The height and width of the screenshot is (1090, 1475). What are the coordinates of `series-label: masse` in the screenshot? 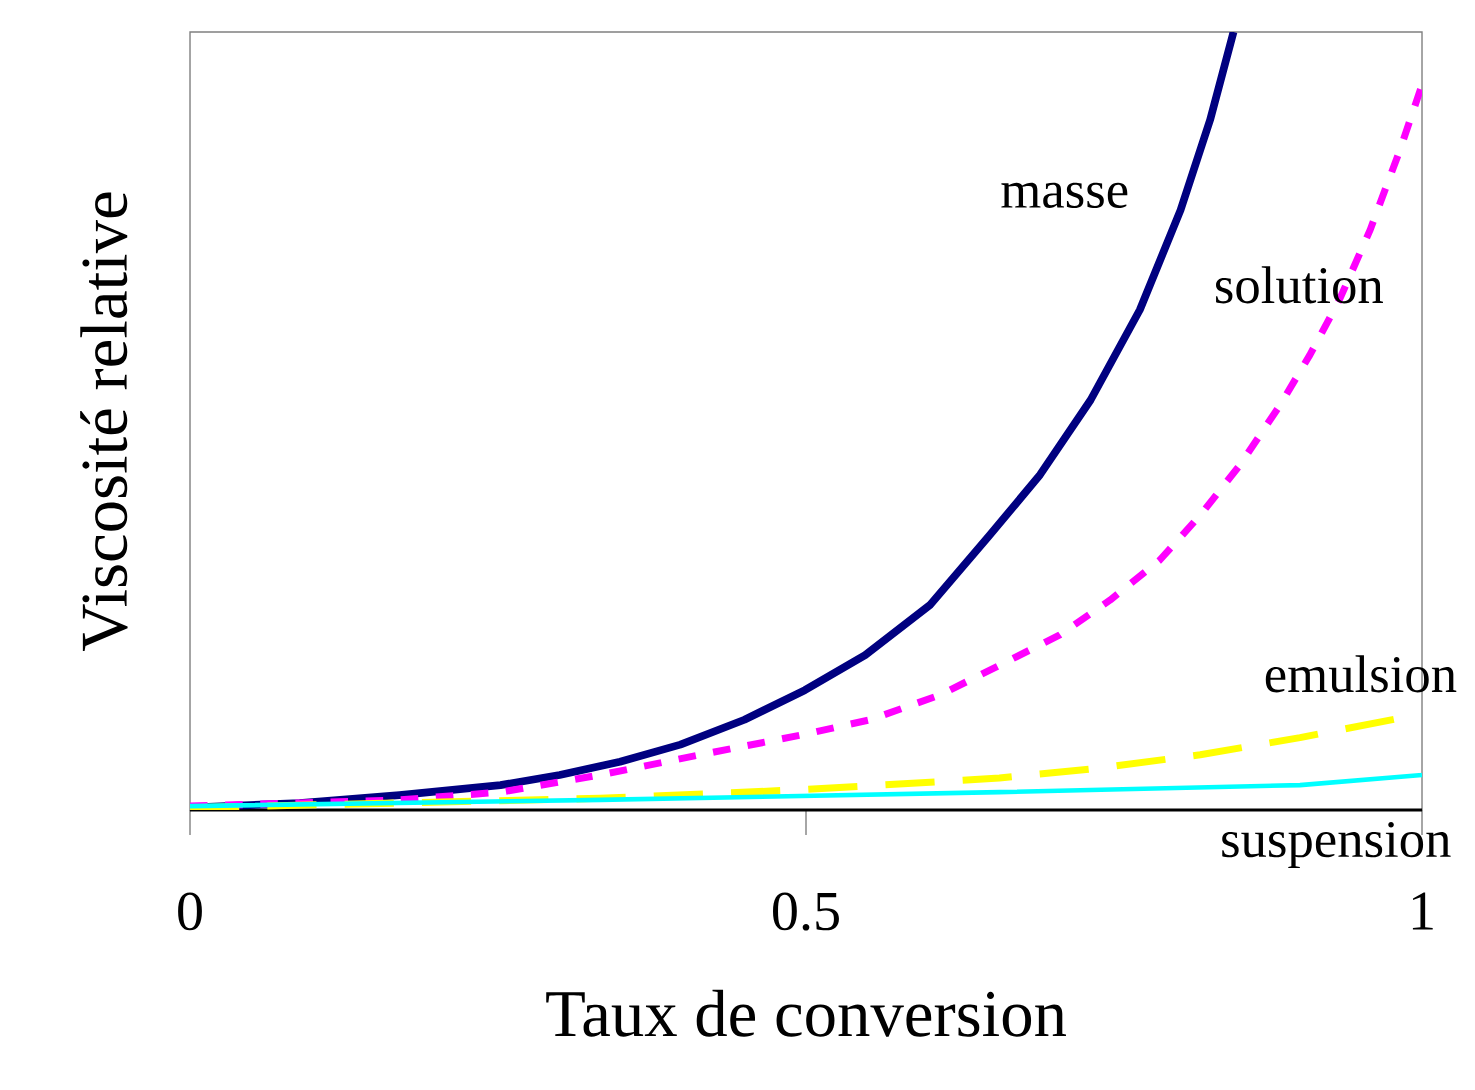 It's located at (1064, 195).